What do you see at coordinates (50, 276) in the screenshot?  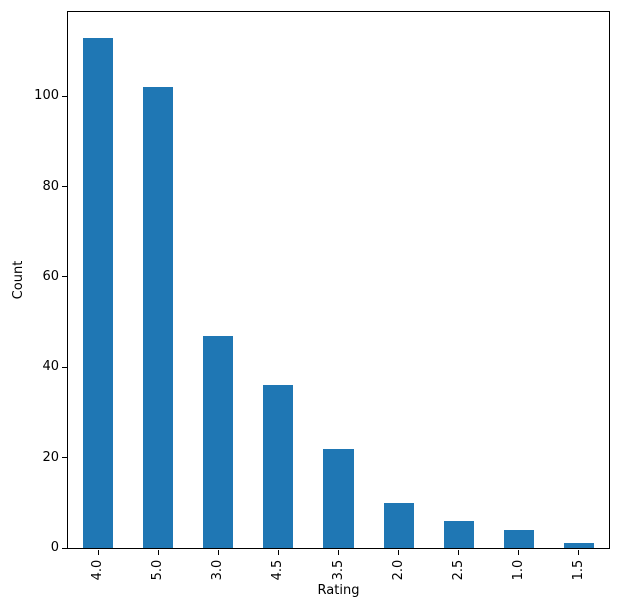 I see `y-tick-label-60: 60` at bounding box center [50, 276].